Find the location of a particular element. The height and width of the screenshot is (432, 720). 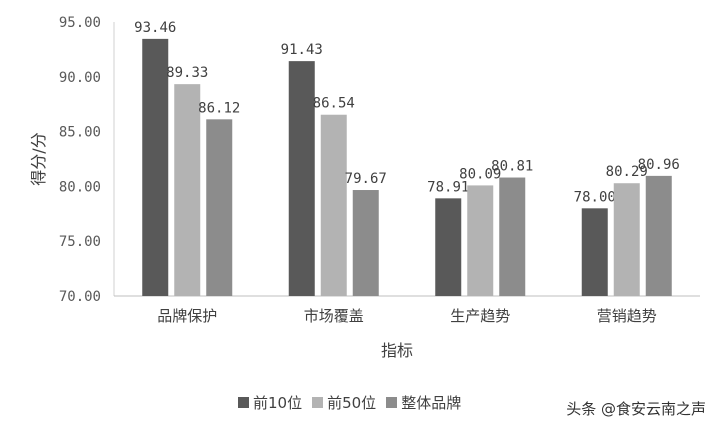

legend-item: 前10位 is located at coordinates (270, 402).